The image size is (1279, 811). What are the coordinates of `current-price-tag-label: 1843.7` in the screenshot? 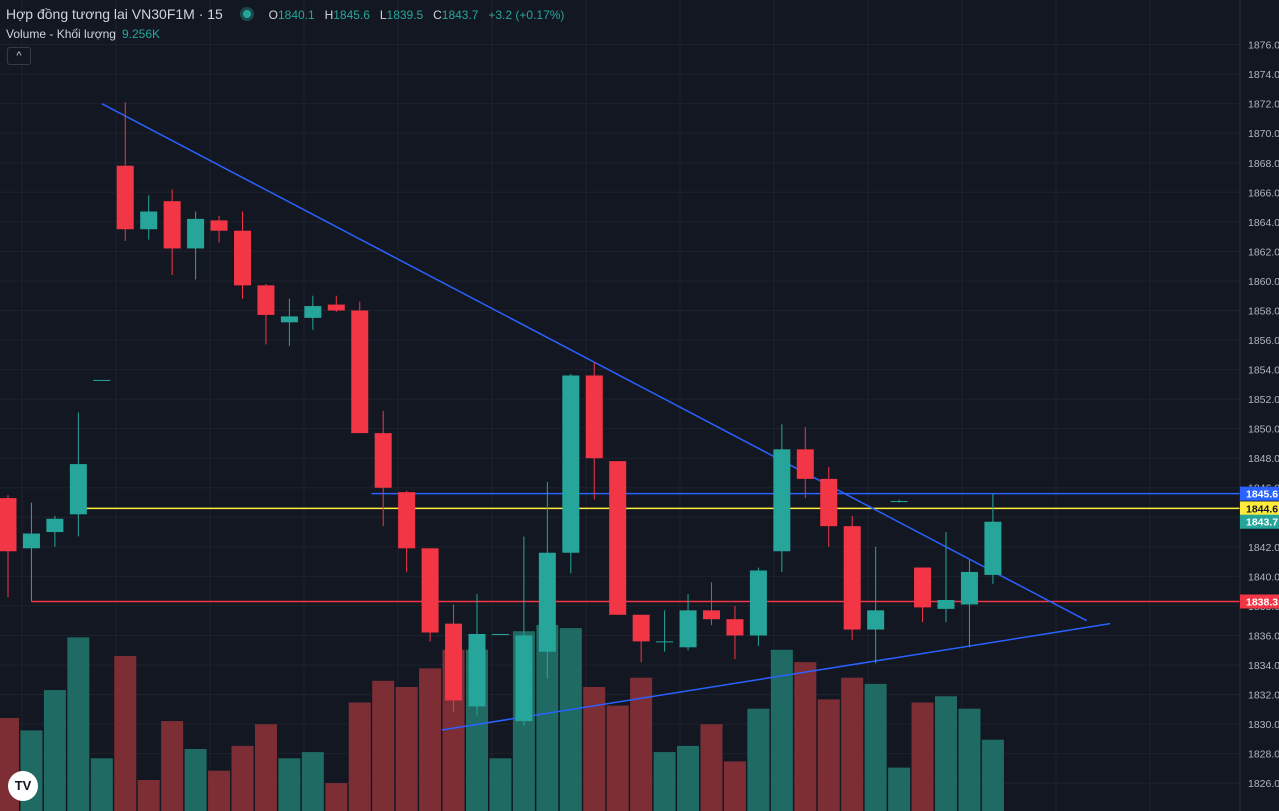 It's located at (1262, 523).